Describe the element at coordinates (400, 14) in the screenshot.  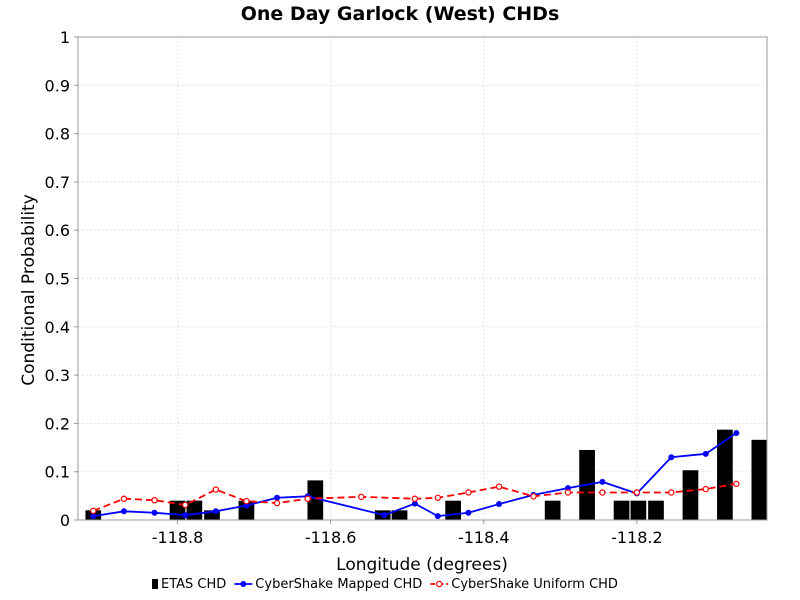
I see `chart-title: One Day Garlock (West) CHDs` at that location.